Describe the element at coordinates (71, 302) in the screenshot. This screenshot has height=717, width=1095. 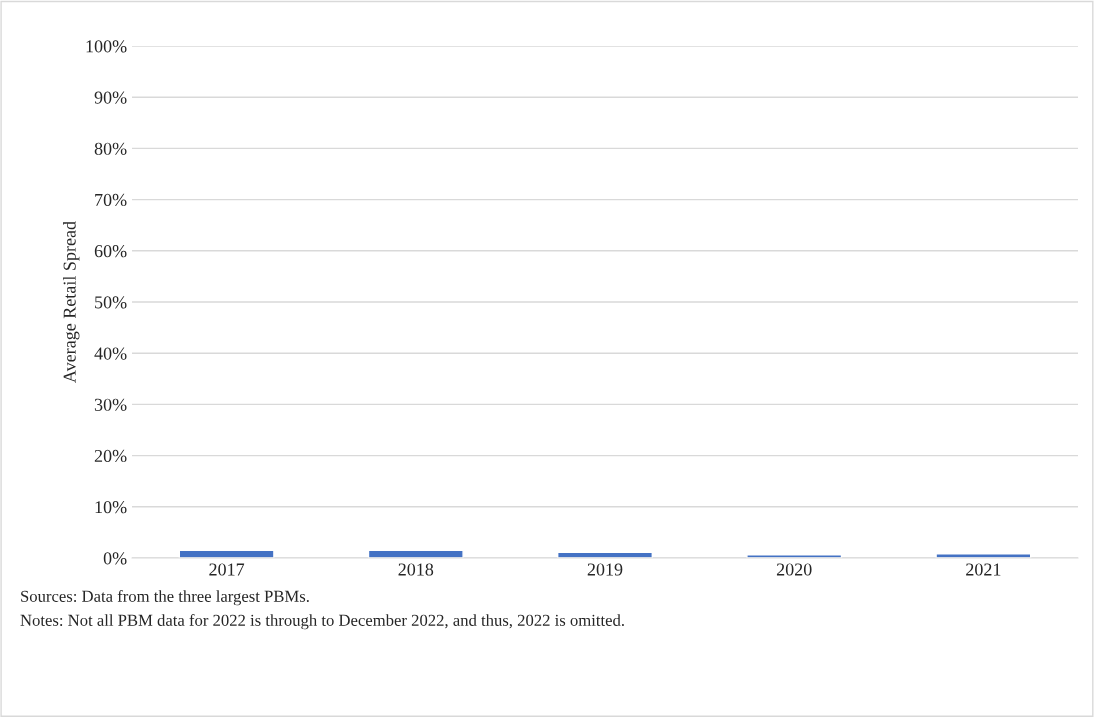
I see `y-axis-title: Average Retail Spread` at that location.